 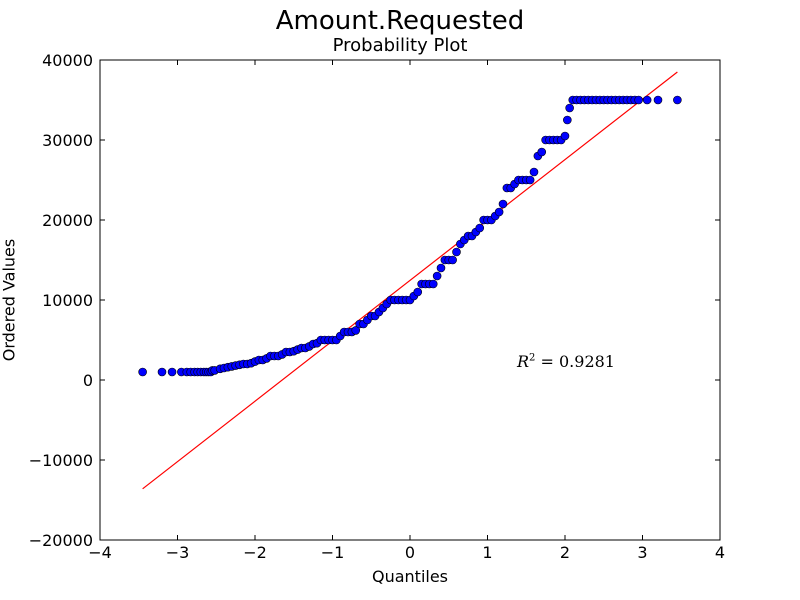 I want to click on y-tick-label: −10000, so click(x=61, y=460).